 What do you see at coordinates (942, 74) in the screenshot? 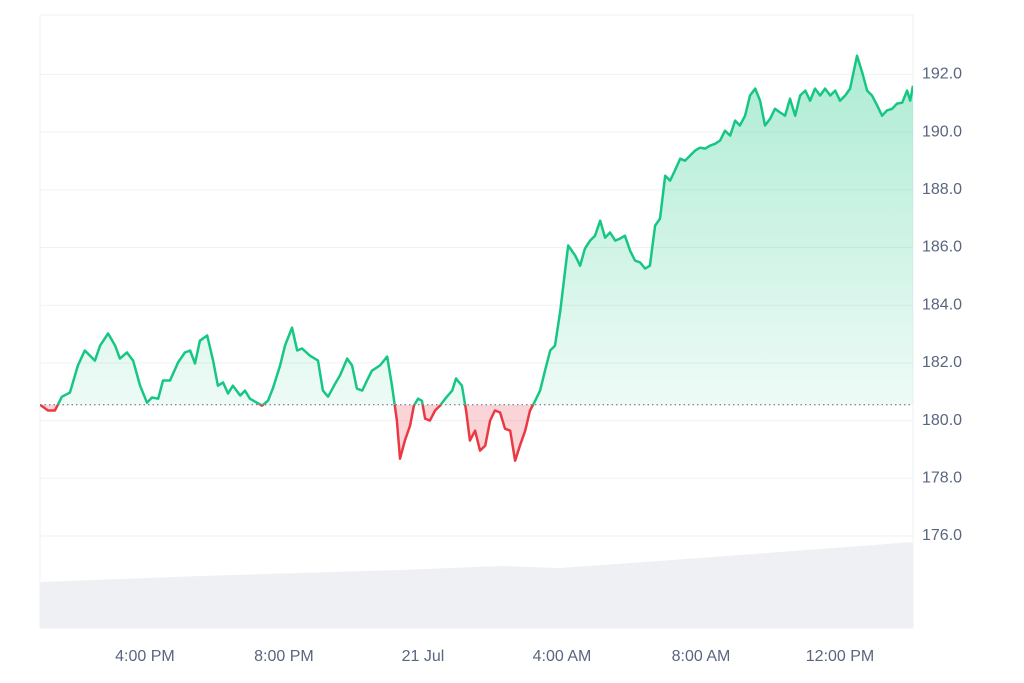
I see `y-tick-label: 192.0` at bounding box center [942, 74].